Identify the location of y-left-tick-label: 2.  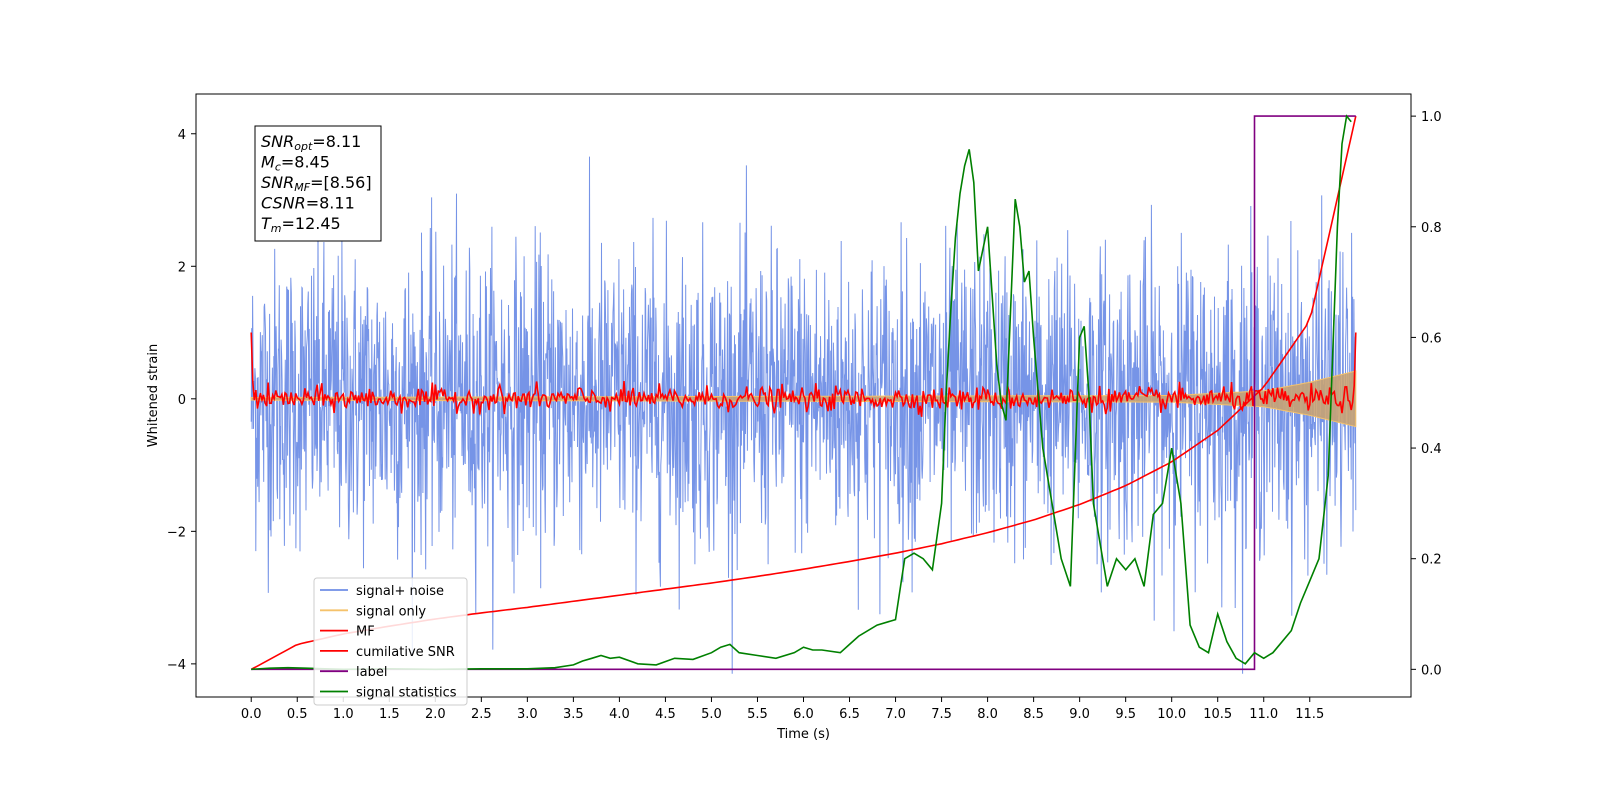
(182, 267).